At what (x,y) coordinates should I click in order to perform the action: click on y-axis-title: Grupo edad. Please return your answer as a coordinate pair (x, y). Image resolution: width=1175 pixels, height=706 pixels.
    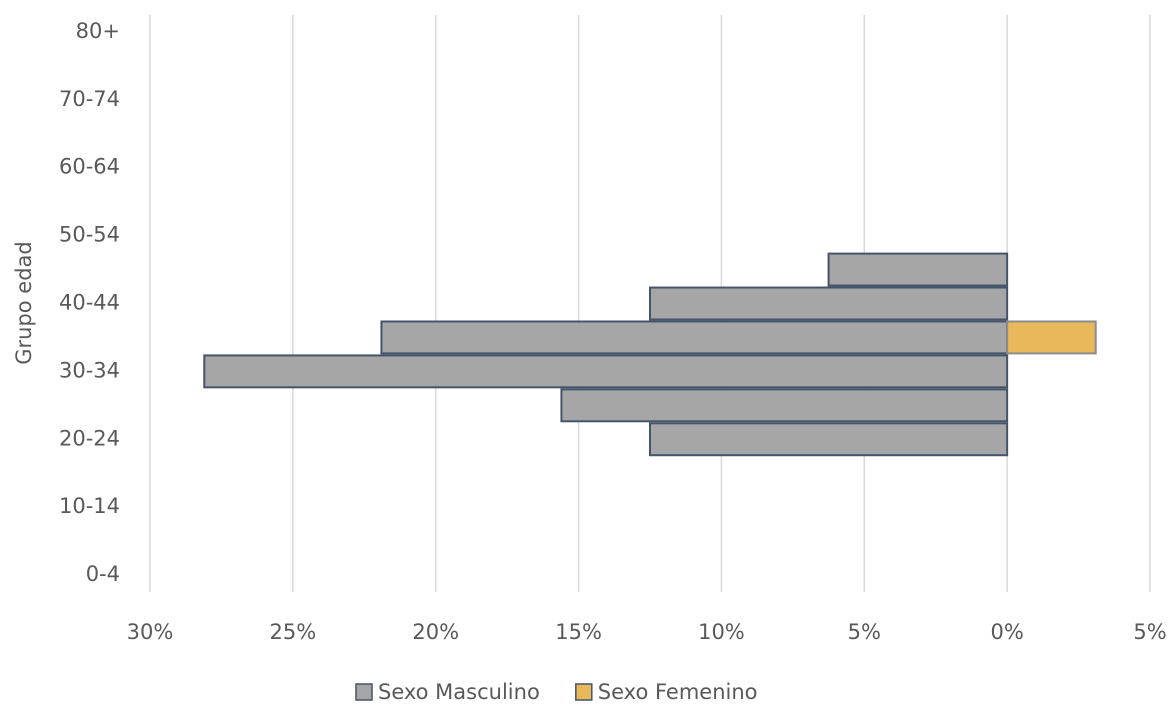
    Looking at the image, I should click on (24, 303).